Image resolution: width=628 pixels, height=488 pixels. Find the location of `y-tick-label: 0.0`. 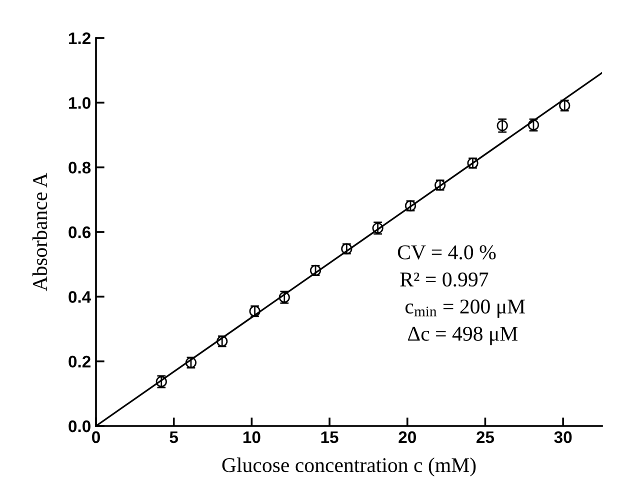

y-tick-label: 0.0 is located at coordinates (79, 426).